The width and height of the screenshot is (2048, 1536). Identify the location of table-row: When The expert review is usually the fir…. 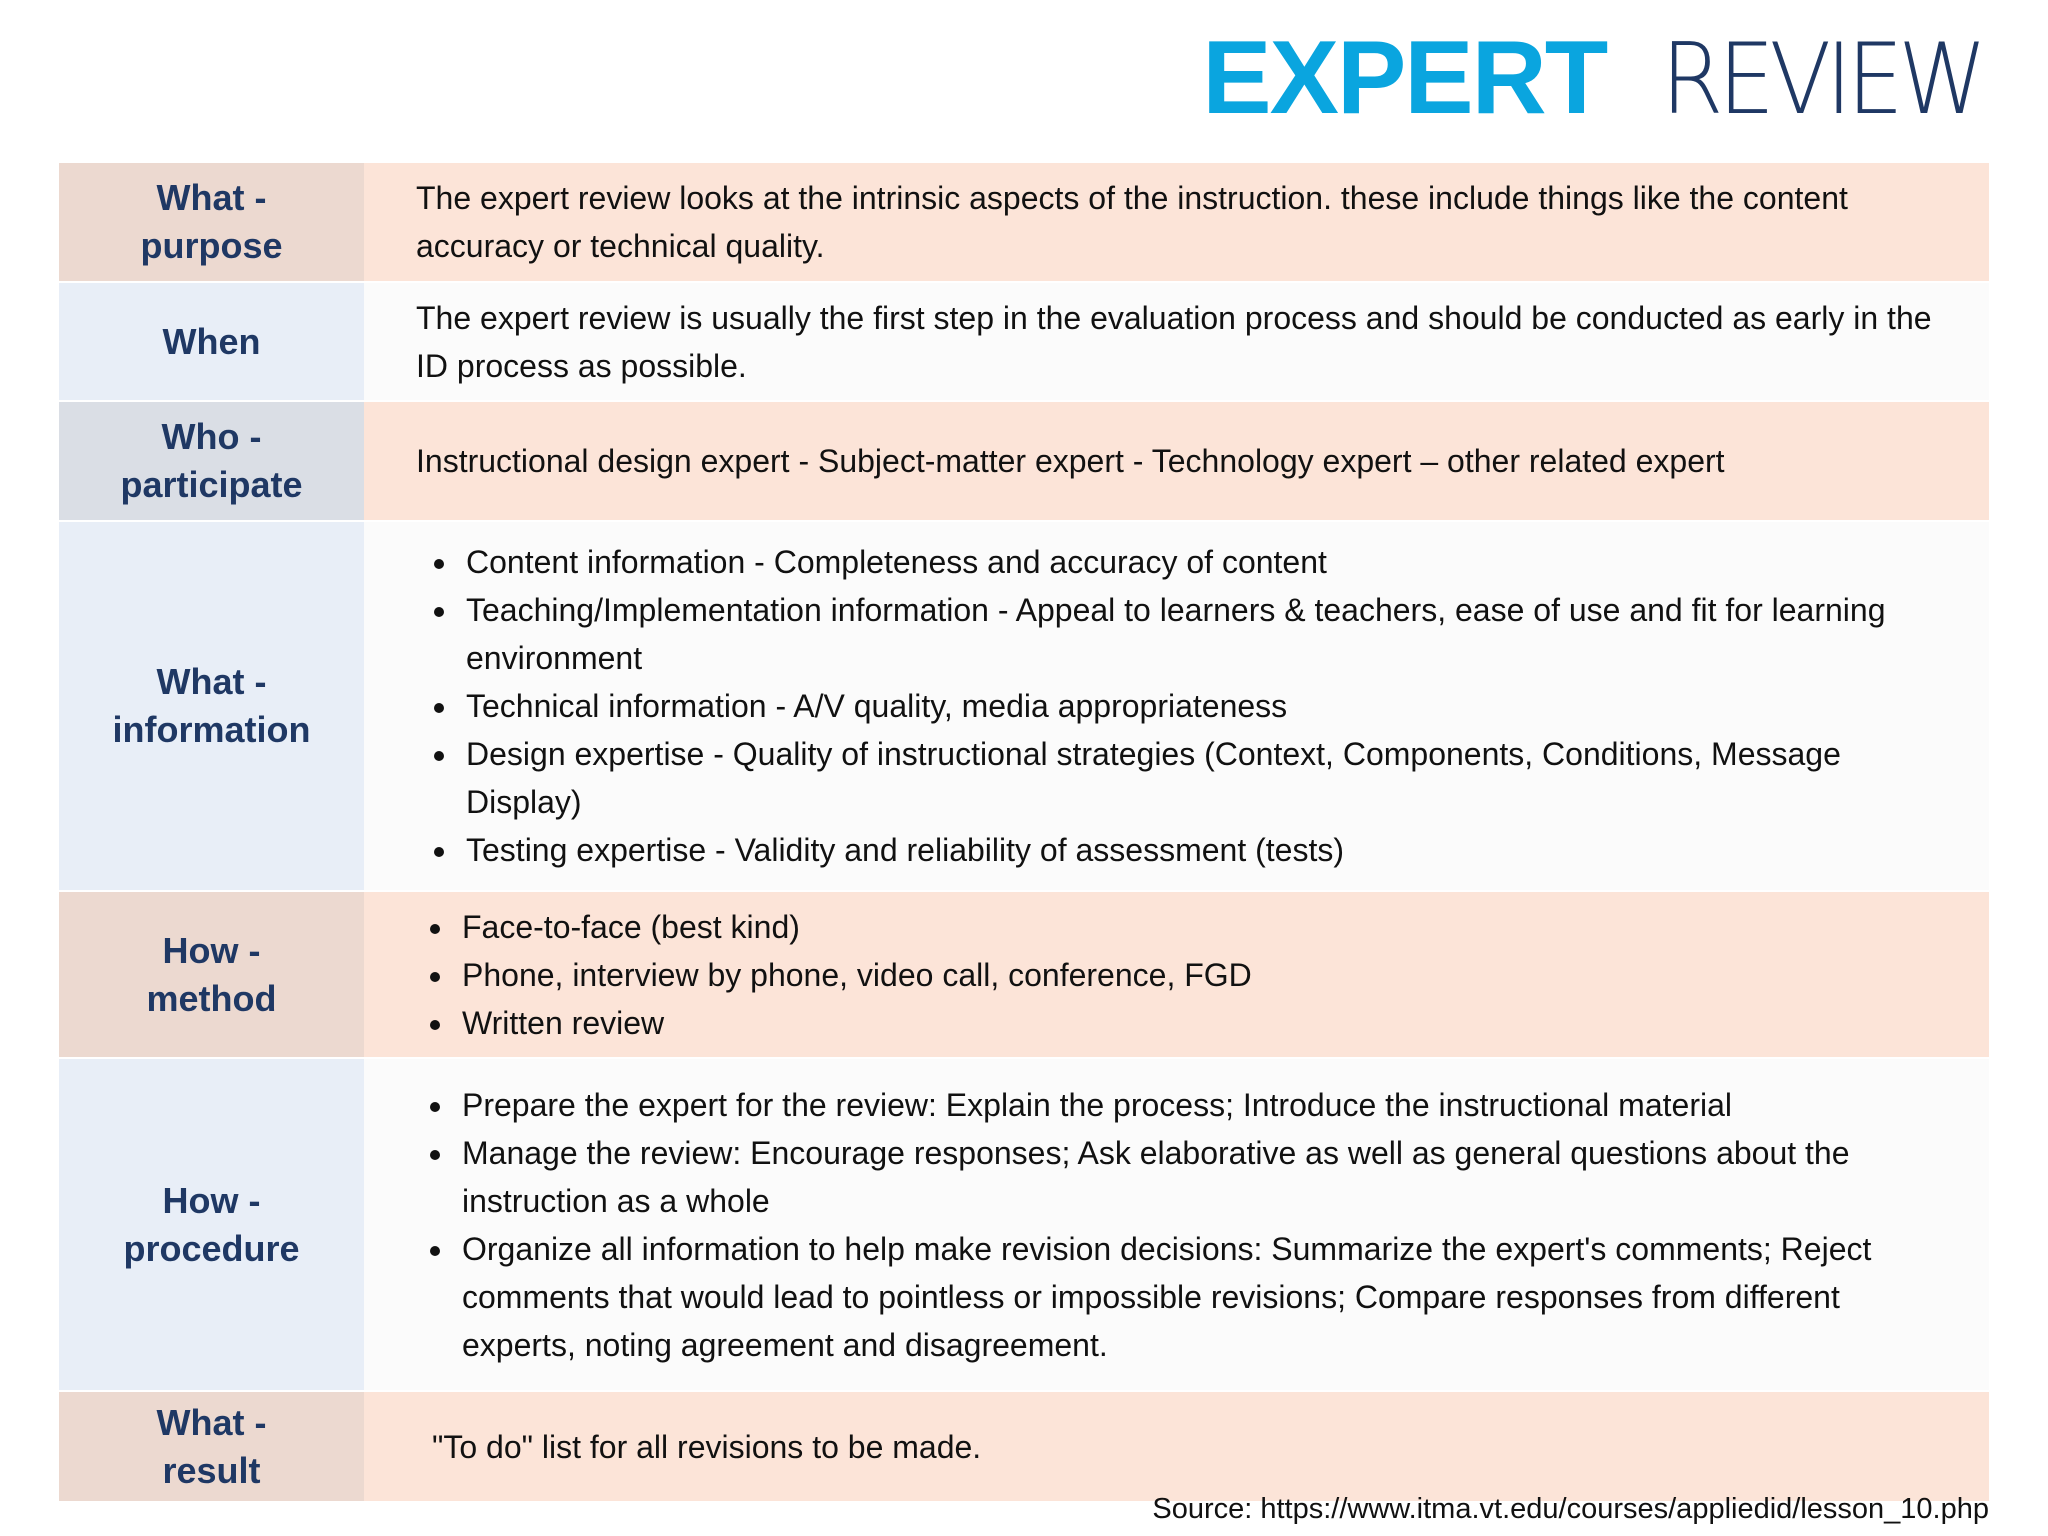
(1024, 342).